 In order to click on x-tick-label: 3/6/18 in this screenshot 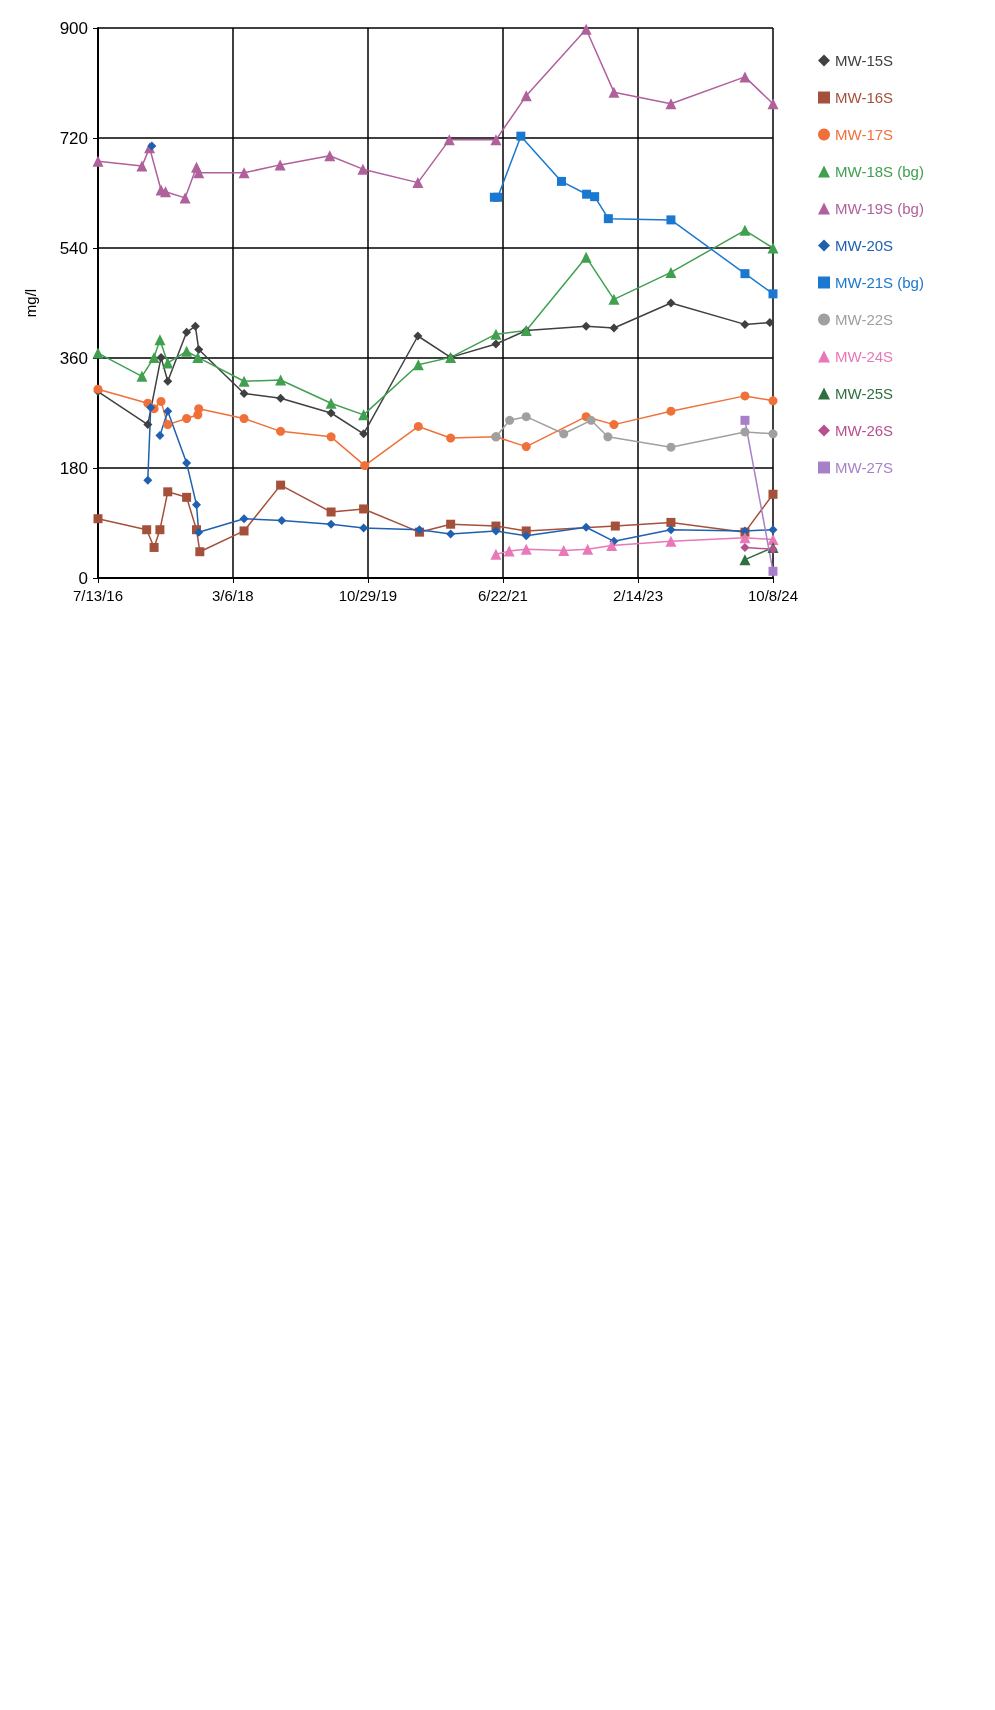, I will do `click(232, 595)`.